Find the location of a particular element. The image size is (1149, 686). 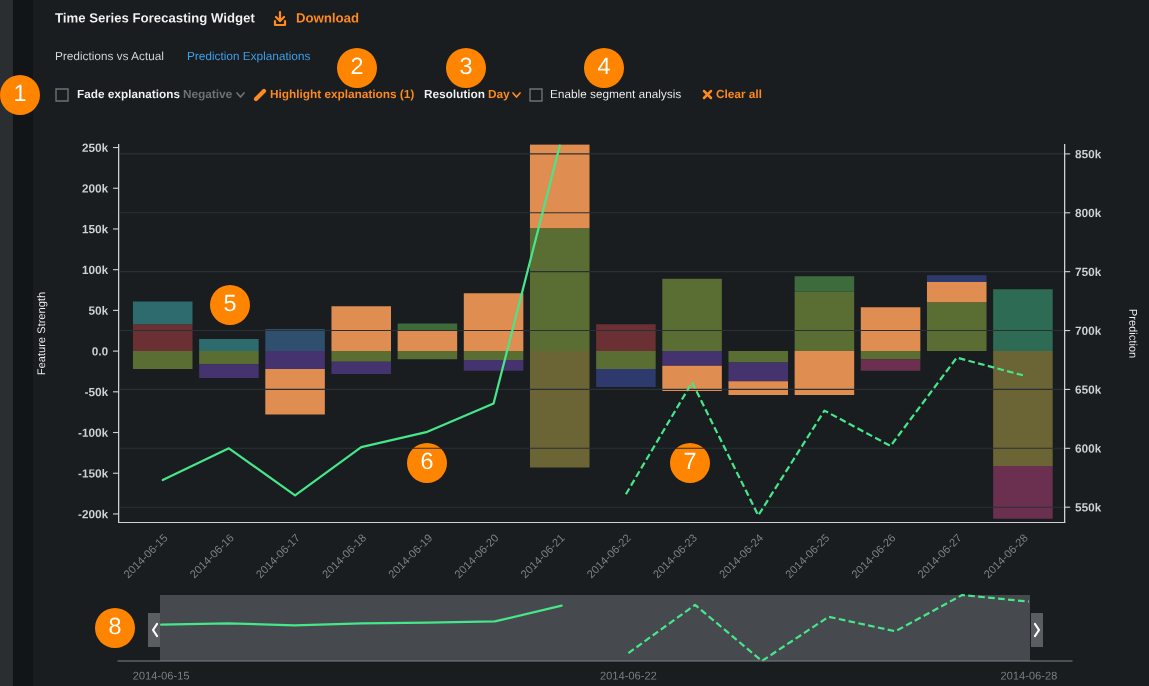

y-tick-label: 250k is located at coordinates (95, 147).